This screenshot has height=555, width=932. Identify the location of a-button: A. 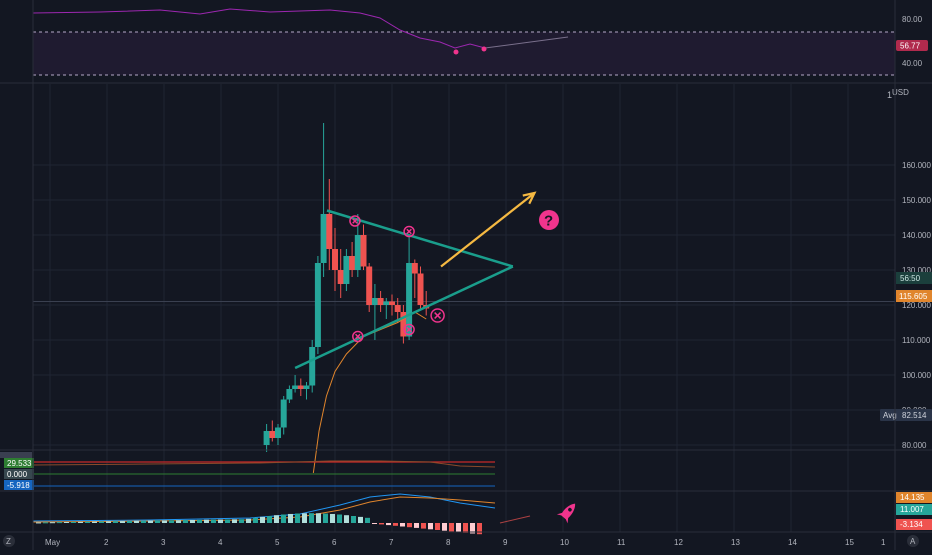
(913, 541).